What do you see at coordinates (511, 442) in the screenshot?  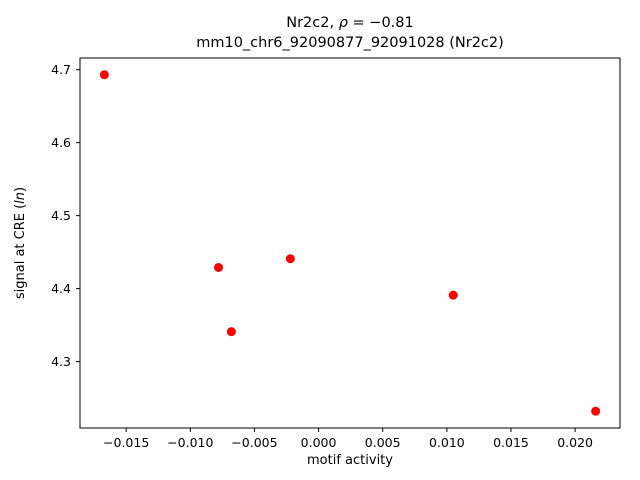 I see `x-tick-label: 0.015` at bounding box center [511, 442].